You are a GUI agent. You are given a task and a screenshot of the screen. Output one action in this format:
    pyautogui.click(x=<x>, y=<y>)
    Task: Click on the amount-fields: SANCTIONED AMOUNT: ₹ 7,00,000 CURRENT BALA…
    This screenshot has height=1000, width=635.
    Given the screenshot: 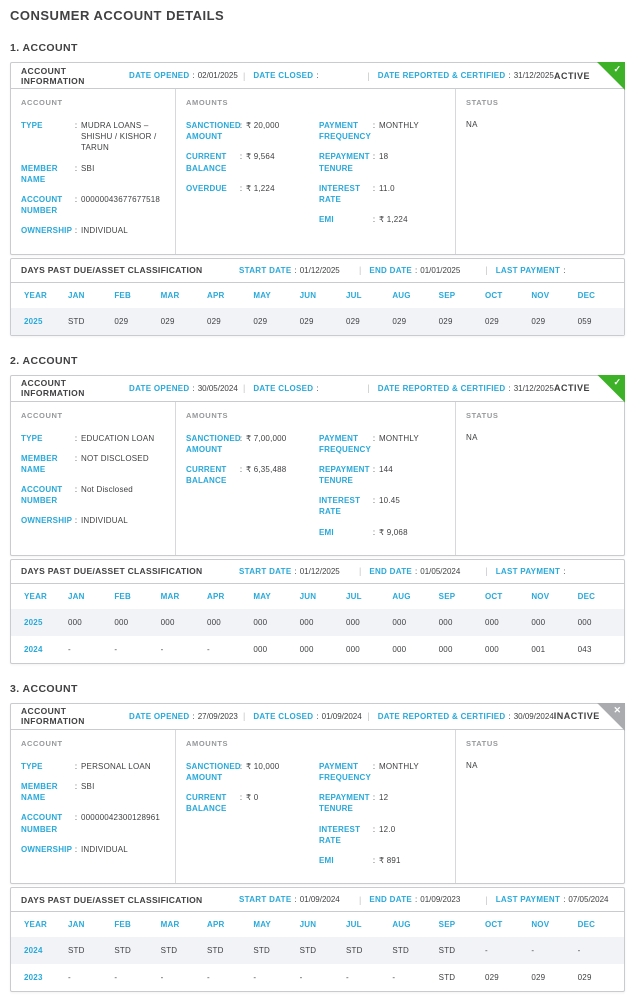 What is the action you would take?
    pyautogui.click(x=252, y=490)
    